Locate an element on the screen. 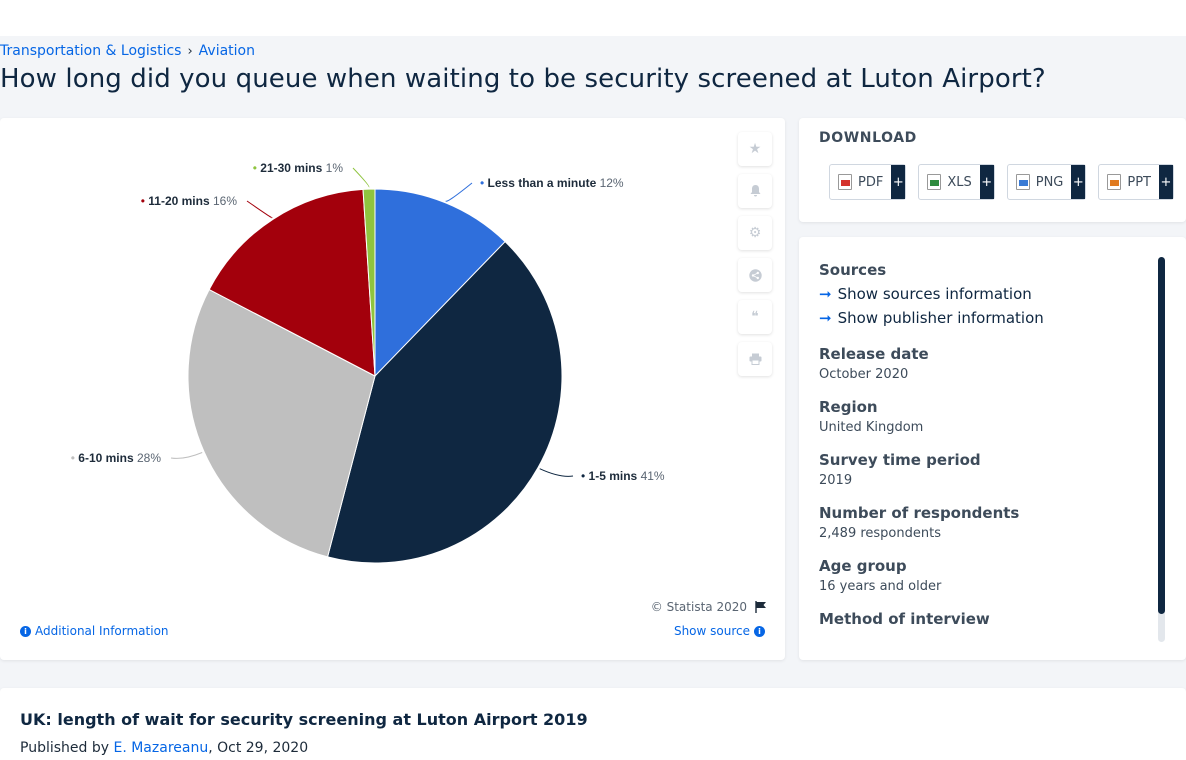 The width and height of the screenshot is (1186, 760). download-card: DOWNLOAD PDF + XLS + PNG + PPT + is located at coordinates (992, 170).